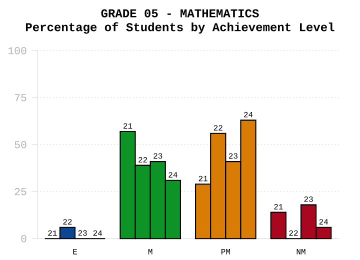  Describe the element at coordinates (218, 127) in the screenshot. I see `series-label: 22` at that location.